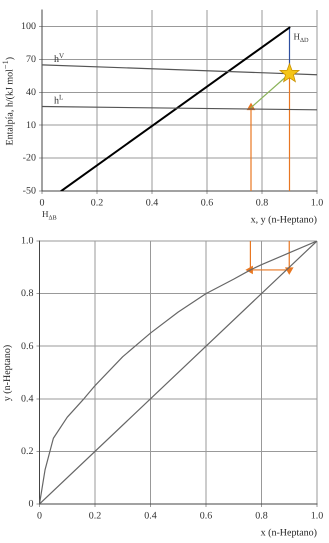  Describe the element at coordinates (27, 294) in the screenshot. I see `y-tick-label: 0.8` at that location.